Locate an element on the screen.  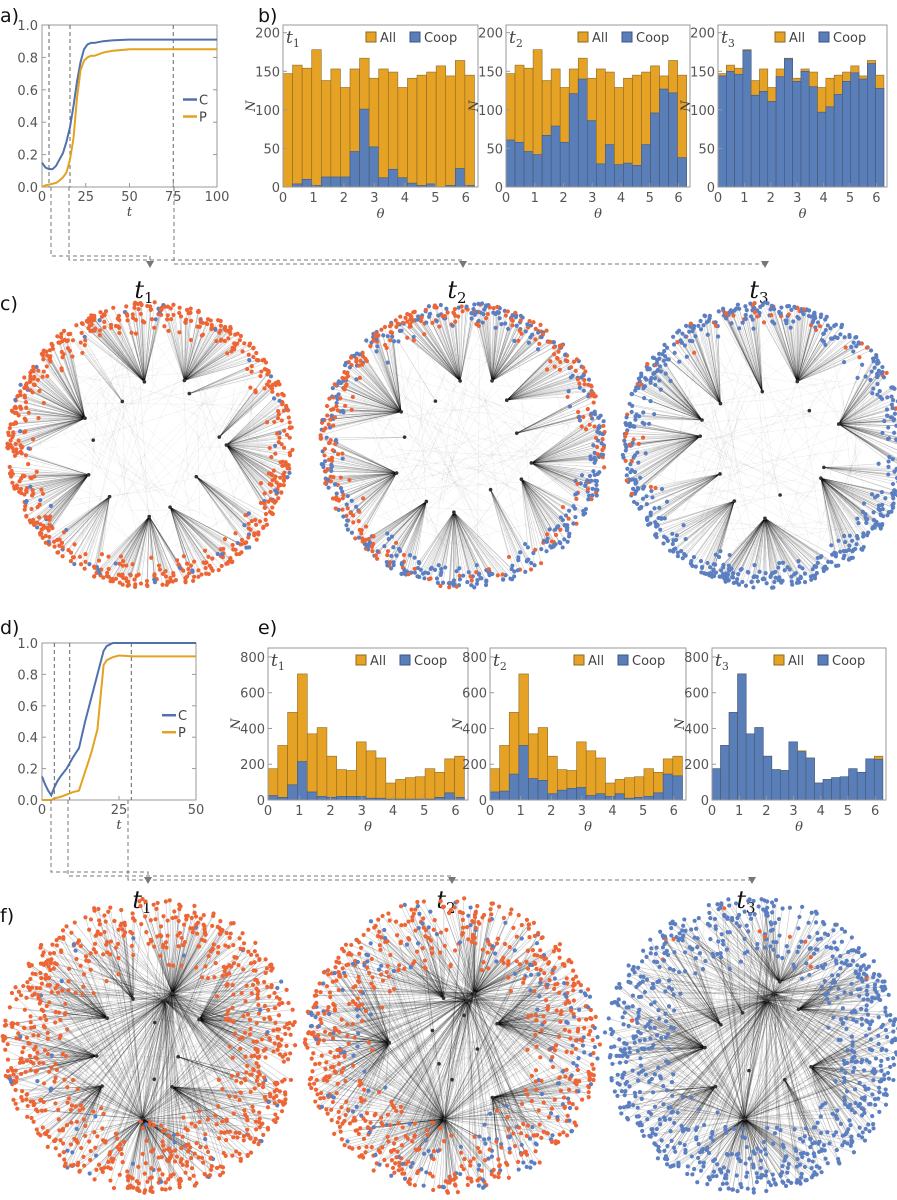
time-label-sub: 3 is located at coordinates (751, 908).